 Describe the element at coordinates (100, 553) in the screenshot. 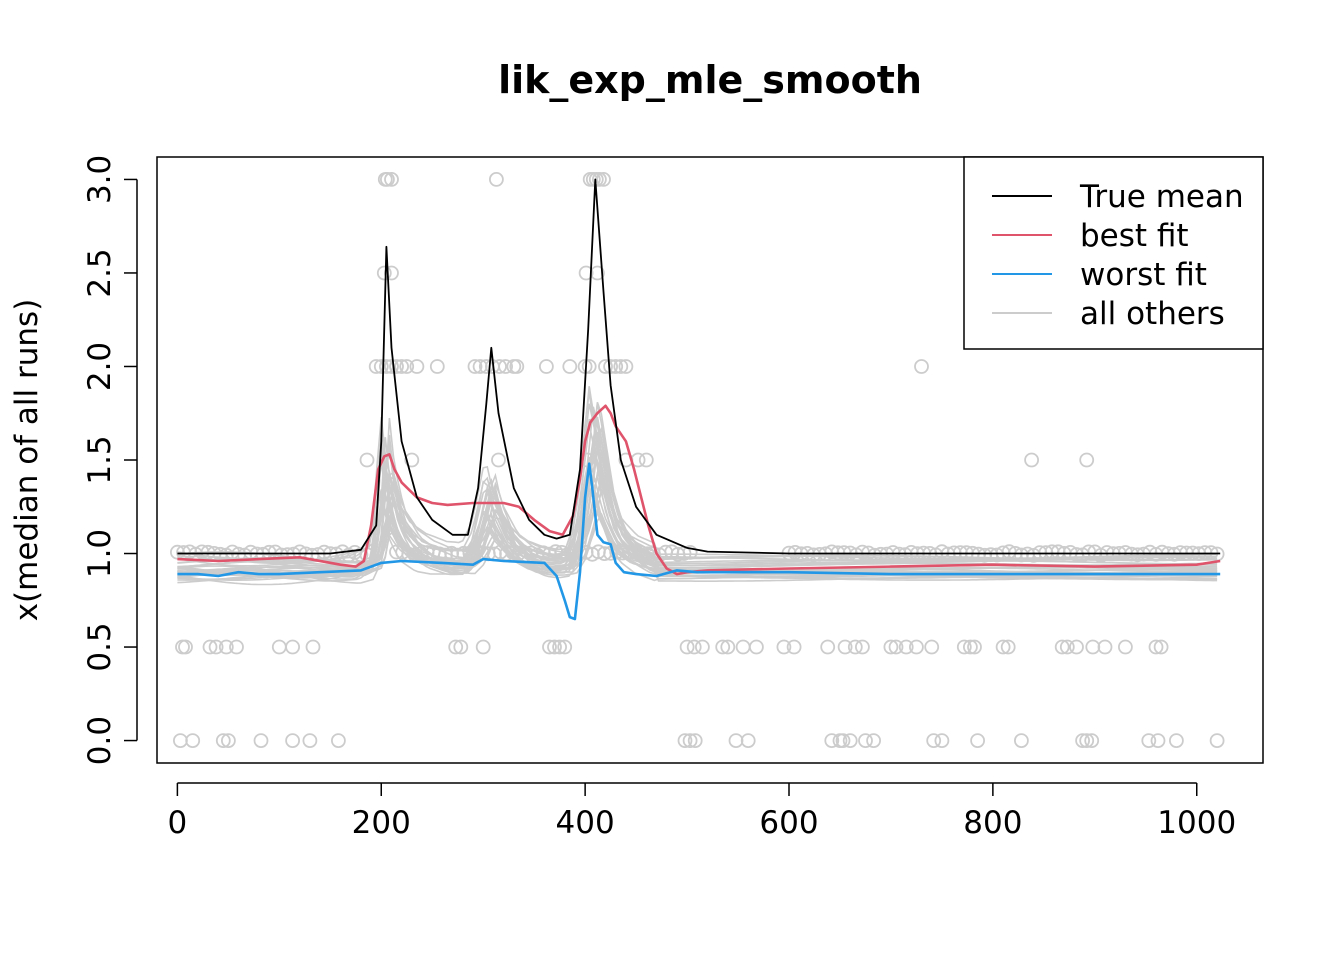

I see `y-tick-label: 1.0` at that location.